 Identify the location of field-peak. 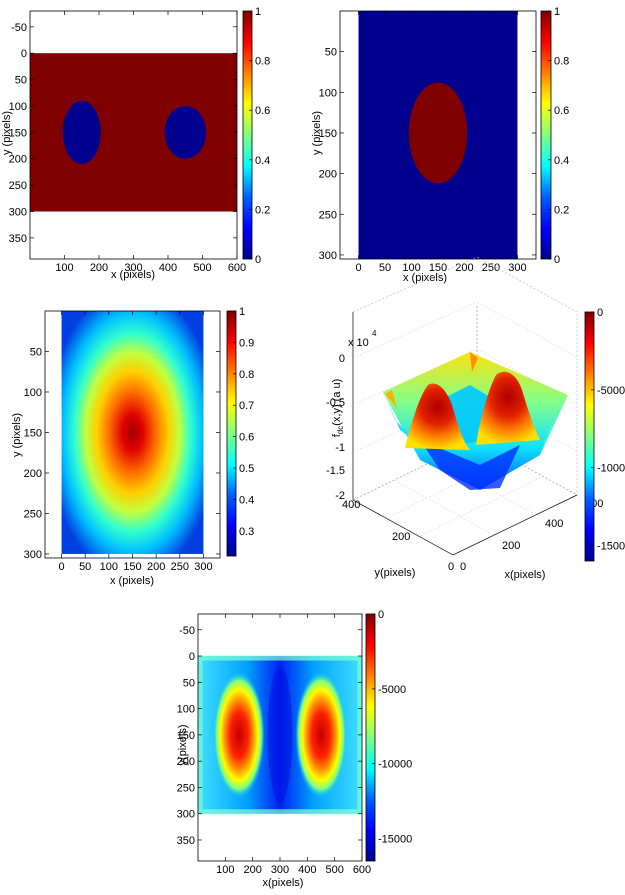
(239, 734).